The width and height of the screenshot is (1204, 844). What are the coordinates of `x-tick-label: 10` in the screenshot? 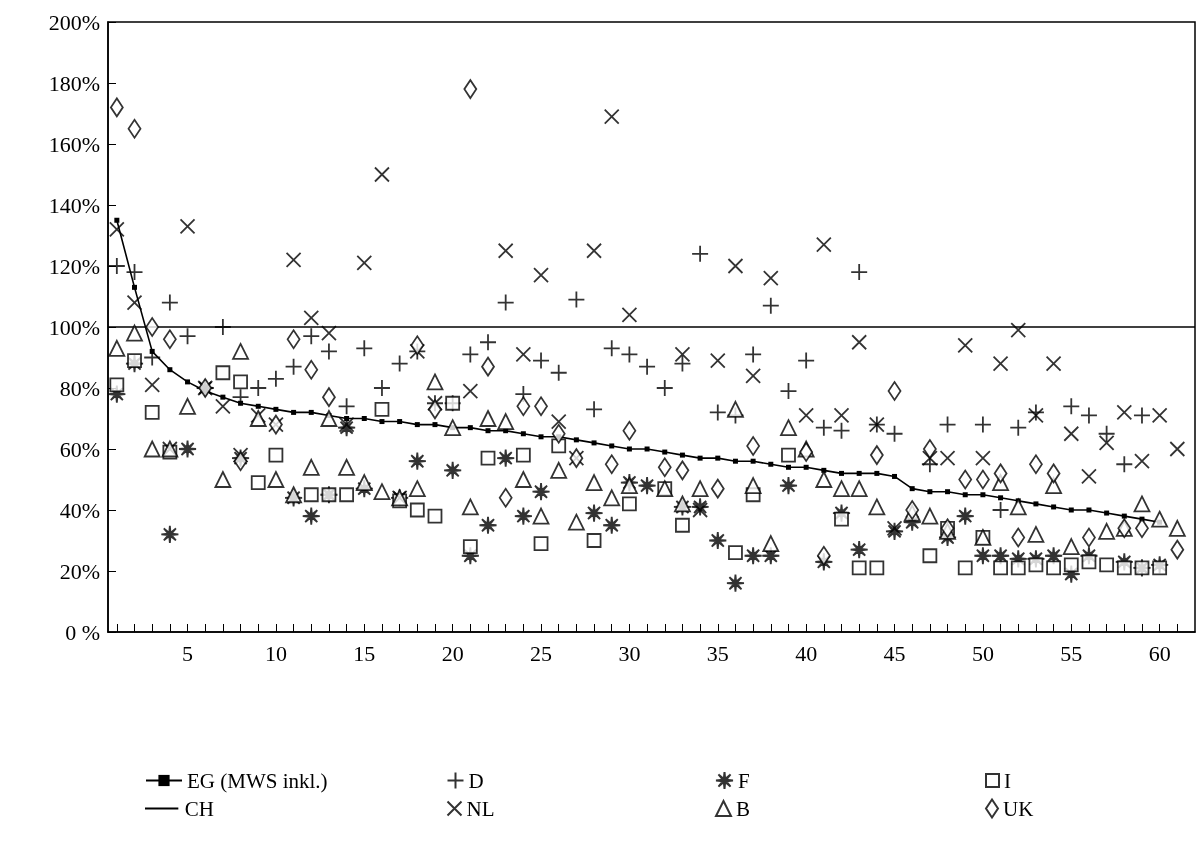 It's located at (275, 653).